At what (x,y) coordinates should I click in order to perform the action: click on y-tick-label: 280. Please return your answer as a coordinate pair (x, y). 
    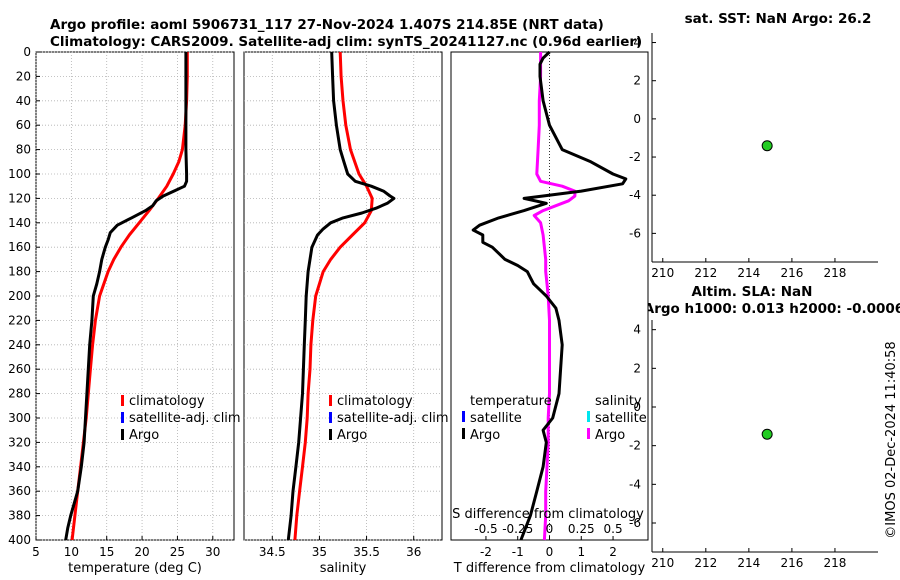
    Looking at the image, I should click on (19, 394).